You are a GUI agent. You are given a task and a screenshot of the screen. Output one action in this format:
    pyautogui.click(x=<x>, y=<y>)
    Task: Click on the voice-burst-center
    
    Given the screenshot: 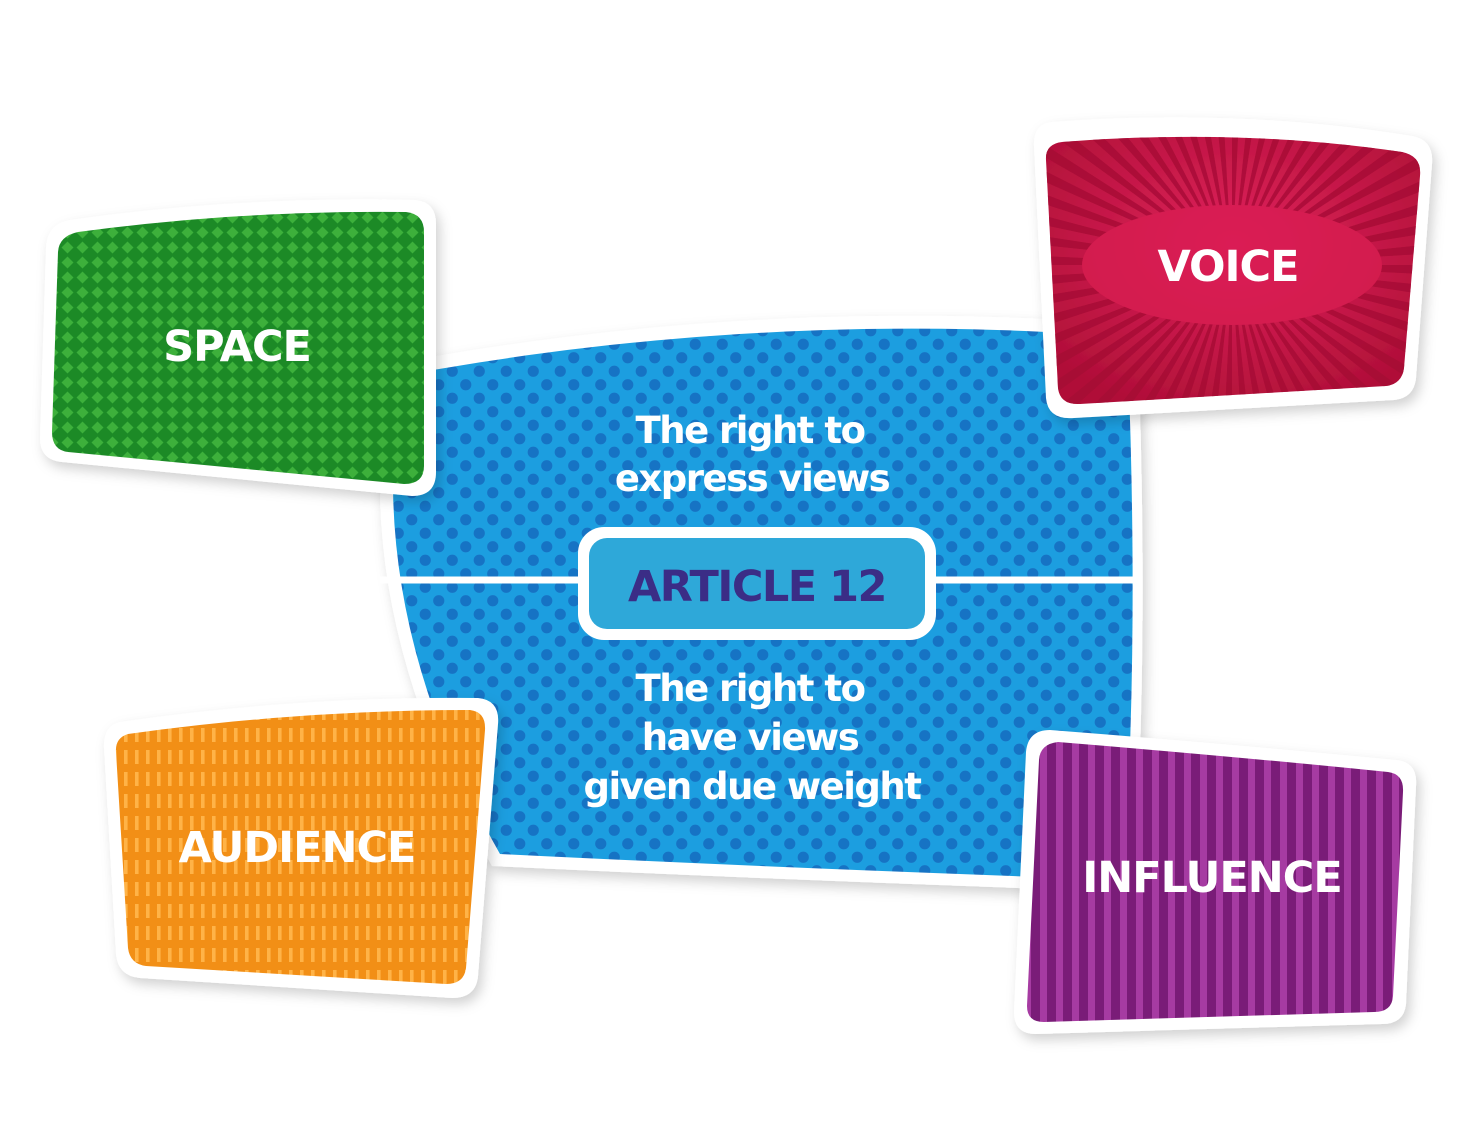 What is the action you would take?
    pyautogui.click(x=1232, y=265)
    